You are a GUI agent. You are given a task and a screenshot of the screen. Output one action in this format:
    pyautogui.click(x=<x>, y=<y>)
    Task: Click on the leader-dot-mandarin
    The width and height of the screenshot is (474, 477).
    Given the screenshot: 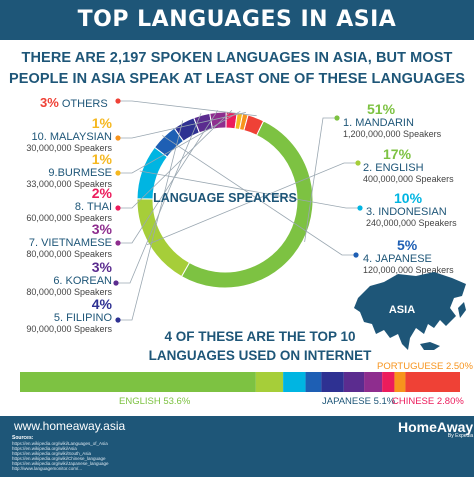 What is the action you would take?
    pyautogui.click(x=337, y=118)
    